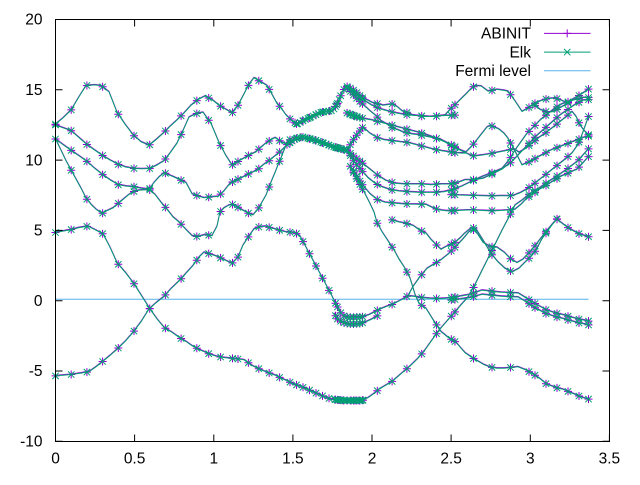 Image resolution: width=640 pixels, height=485 pixels. I want to click on svg-text: 15, so click(33, 90).